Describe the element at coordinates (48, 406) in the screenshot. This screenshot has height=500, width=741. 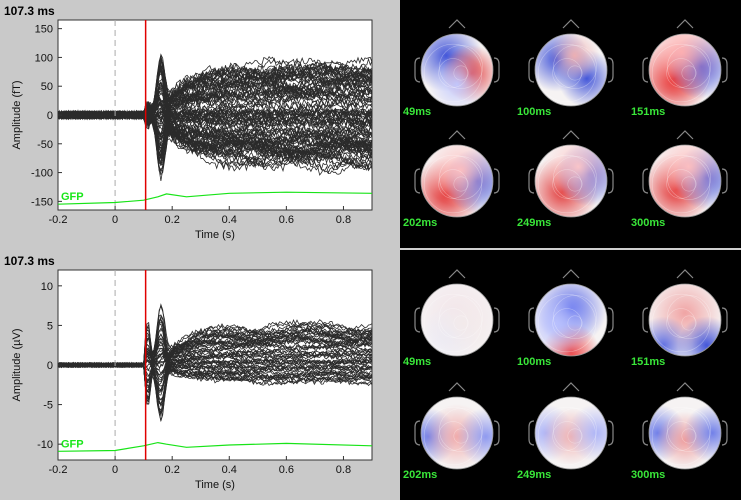
I see `y-tick-label: -5` at that location.